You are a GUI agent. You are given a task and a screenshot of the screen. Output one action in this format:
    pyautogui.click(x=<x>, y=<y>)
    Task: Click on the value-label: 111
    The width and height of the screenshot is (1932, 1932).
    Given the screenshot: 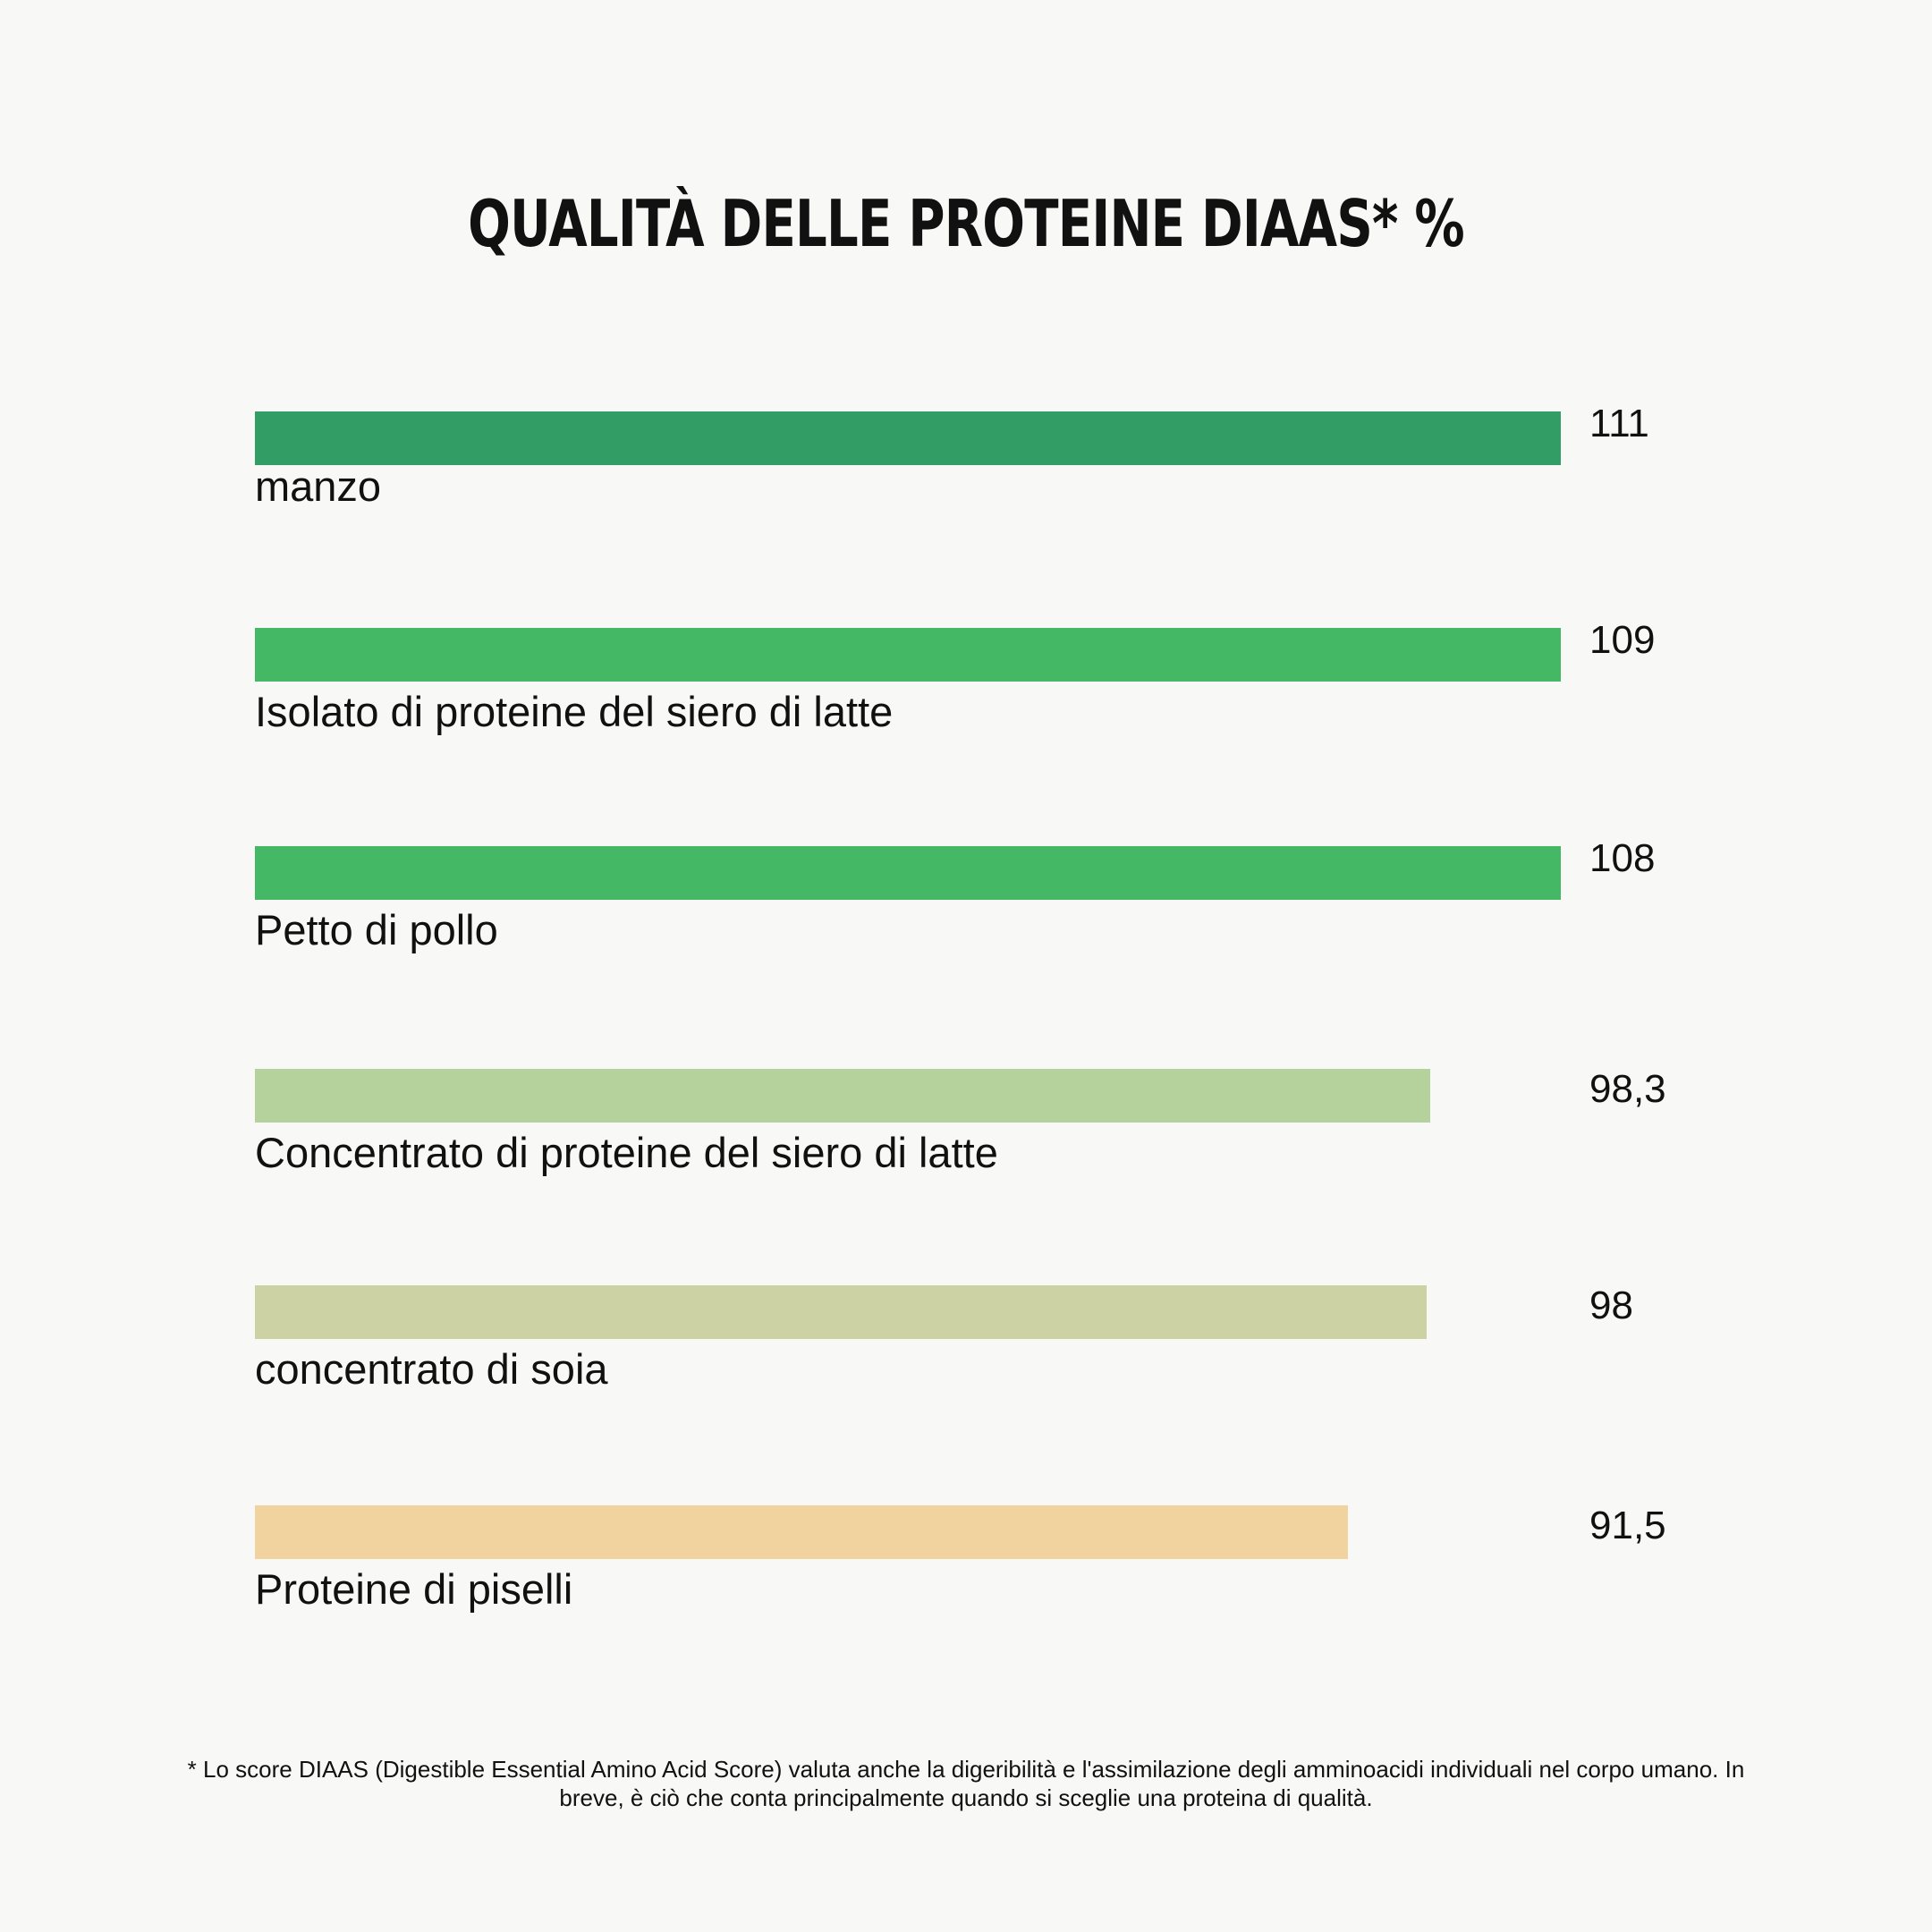 What is the action you would take?
    pyautogui.click(x=1619, y=423)
    